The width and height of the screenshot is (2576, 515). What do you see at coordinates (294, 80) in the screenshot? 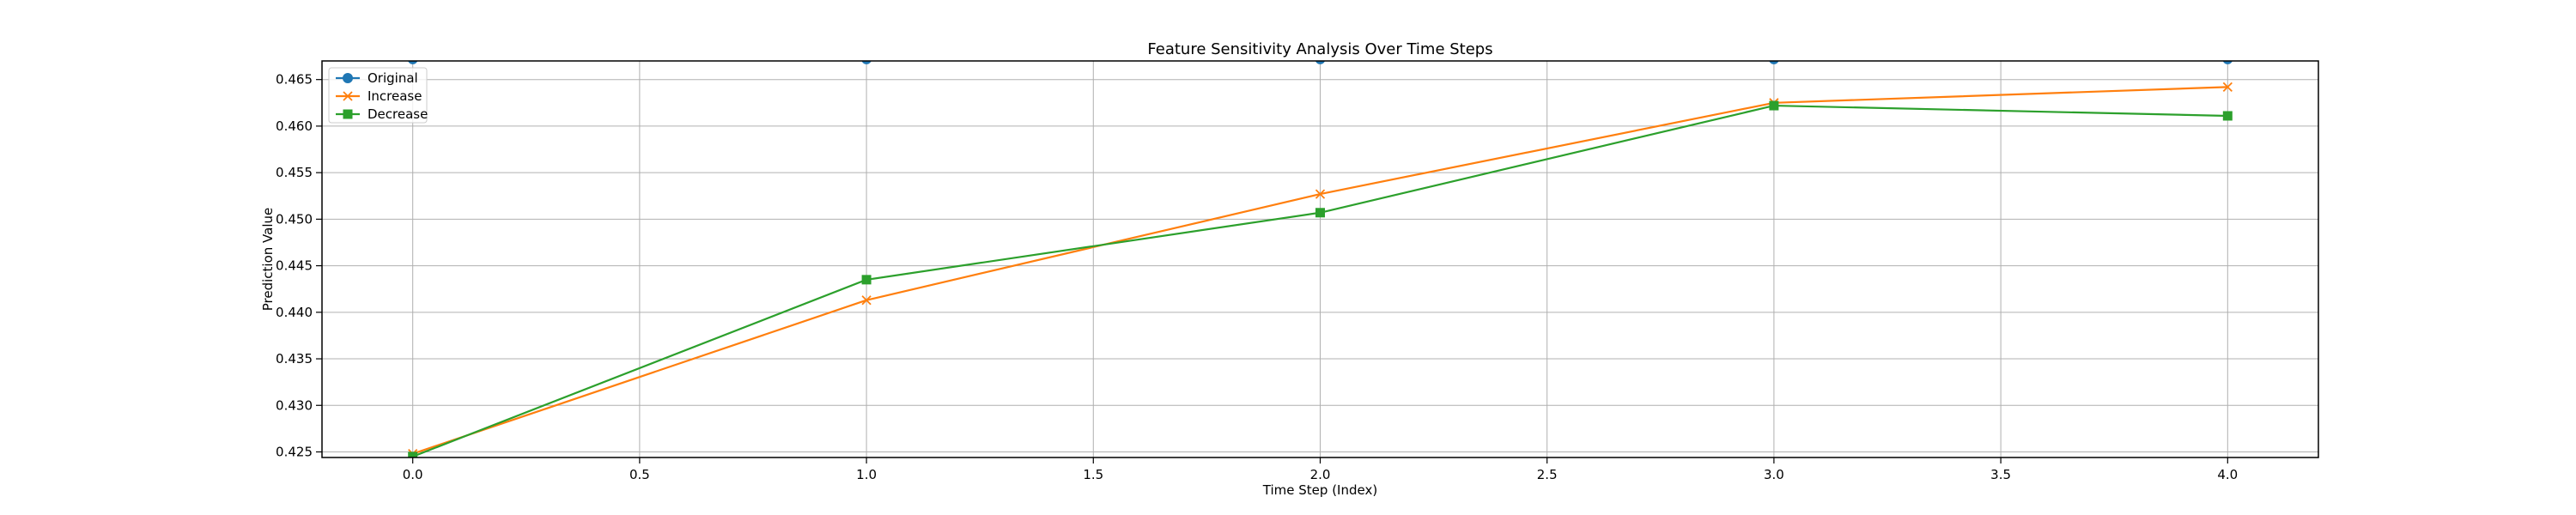
I see `y-tick-label: 0.465` at bounding box center [294, 80].